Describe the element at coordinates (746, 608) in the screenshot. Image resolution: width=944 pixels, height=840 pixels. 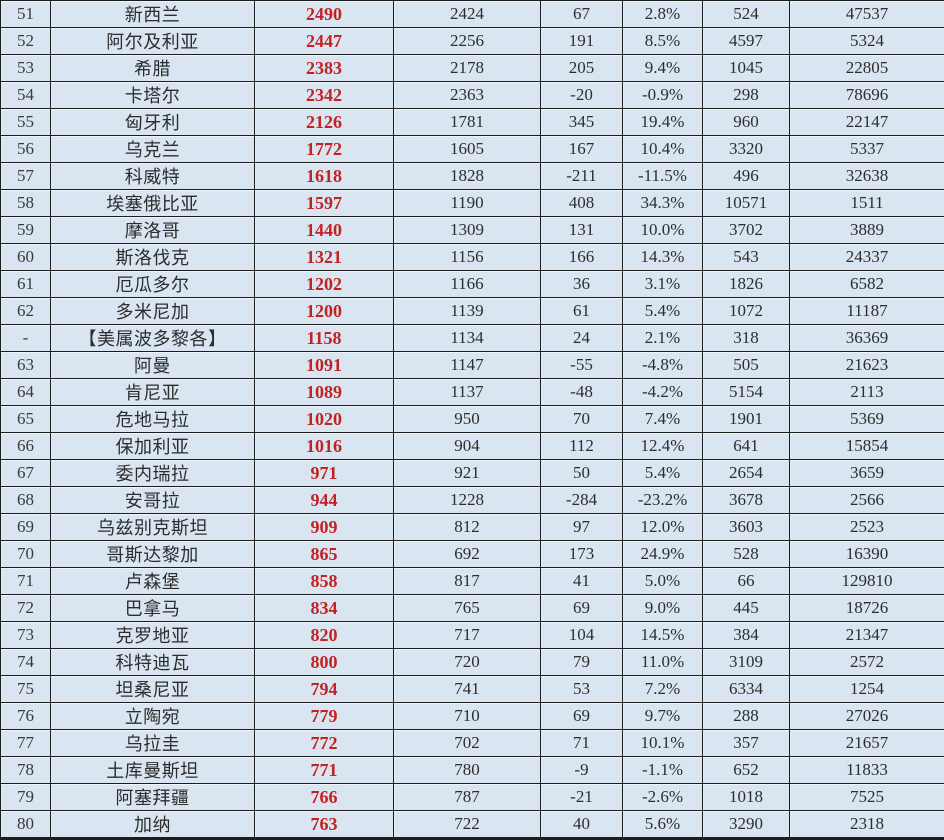
I see `value-a-cell: 445` at that location.